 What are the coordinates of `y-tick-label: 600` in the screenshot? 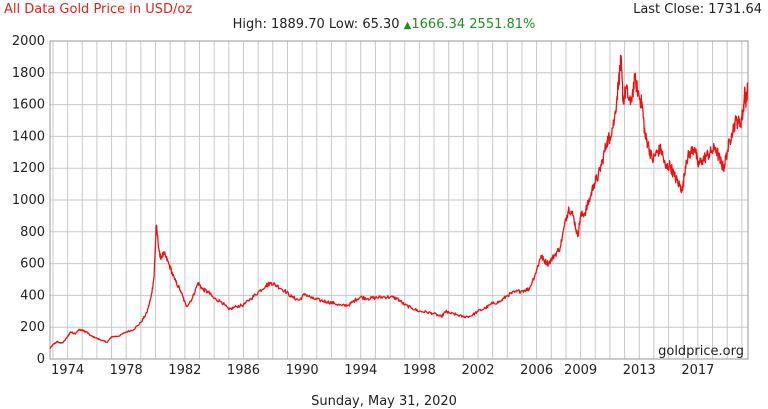 It's located at (32, 264).